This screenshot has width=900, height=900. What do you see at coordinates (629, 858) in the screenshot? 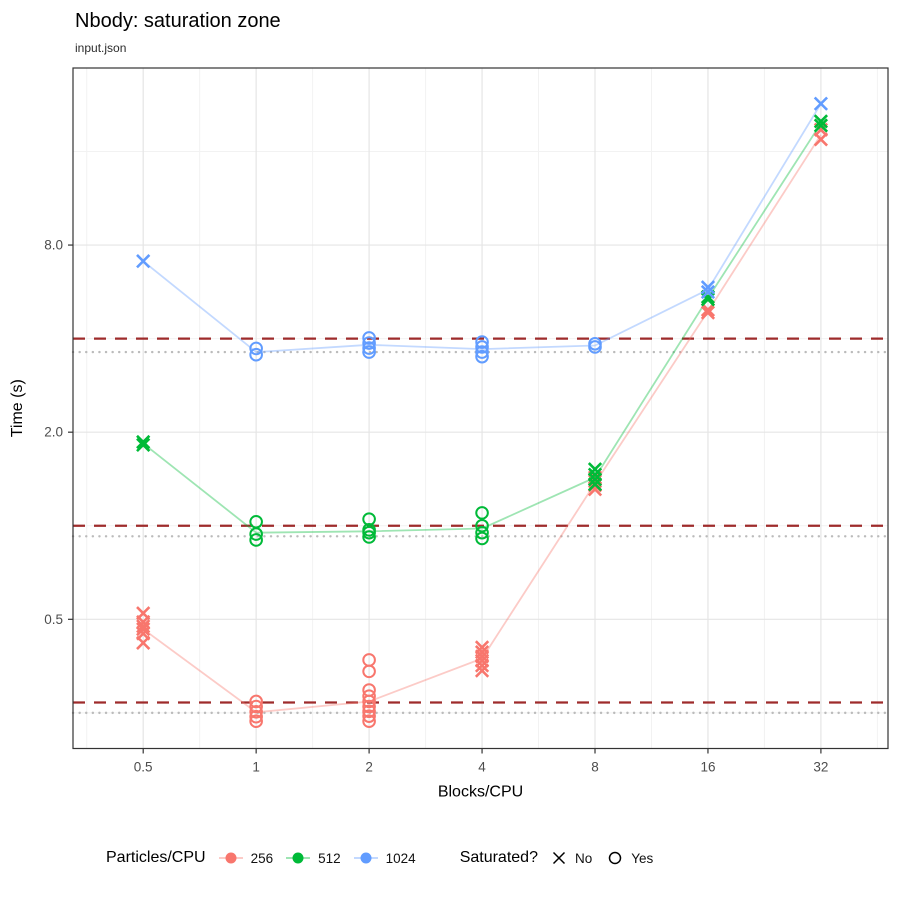
I see `legend-item-saturated-yes: Yes` at bounding box center [629, 858].